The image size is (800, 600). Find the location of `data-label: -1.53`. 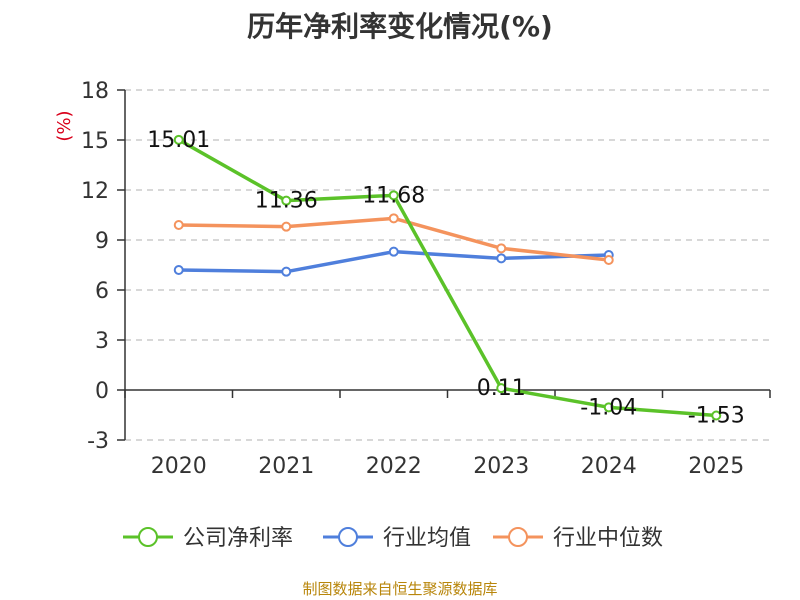

data-label: -1.53 is located at coordinates (716, 416).